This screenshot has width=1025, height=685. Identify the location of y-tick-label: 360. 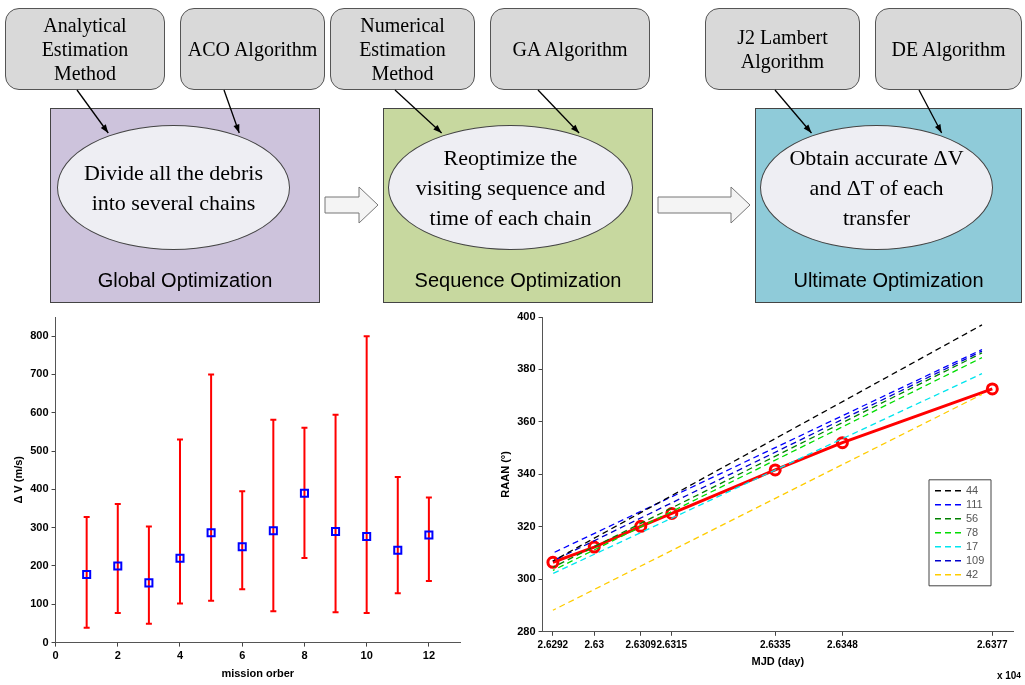
(526, 420).